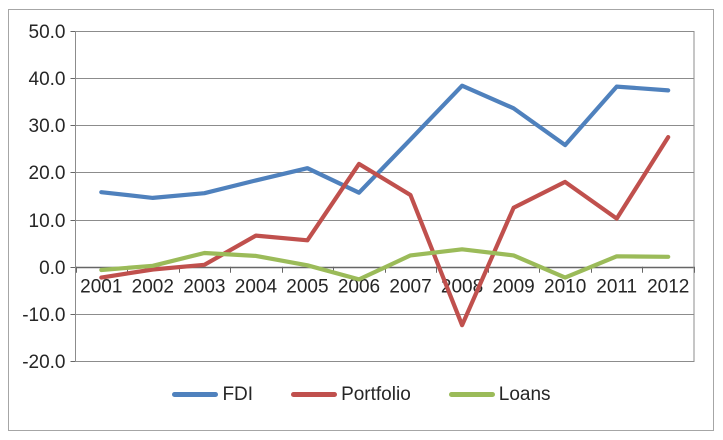 Image resolution: width=723 pixels, height=440 pixels. Describe the element at coordinates (565, 287) in the screenshot. I see `x-tick-label: 2010` at that location.